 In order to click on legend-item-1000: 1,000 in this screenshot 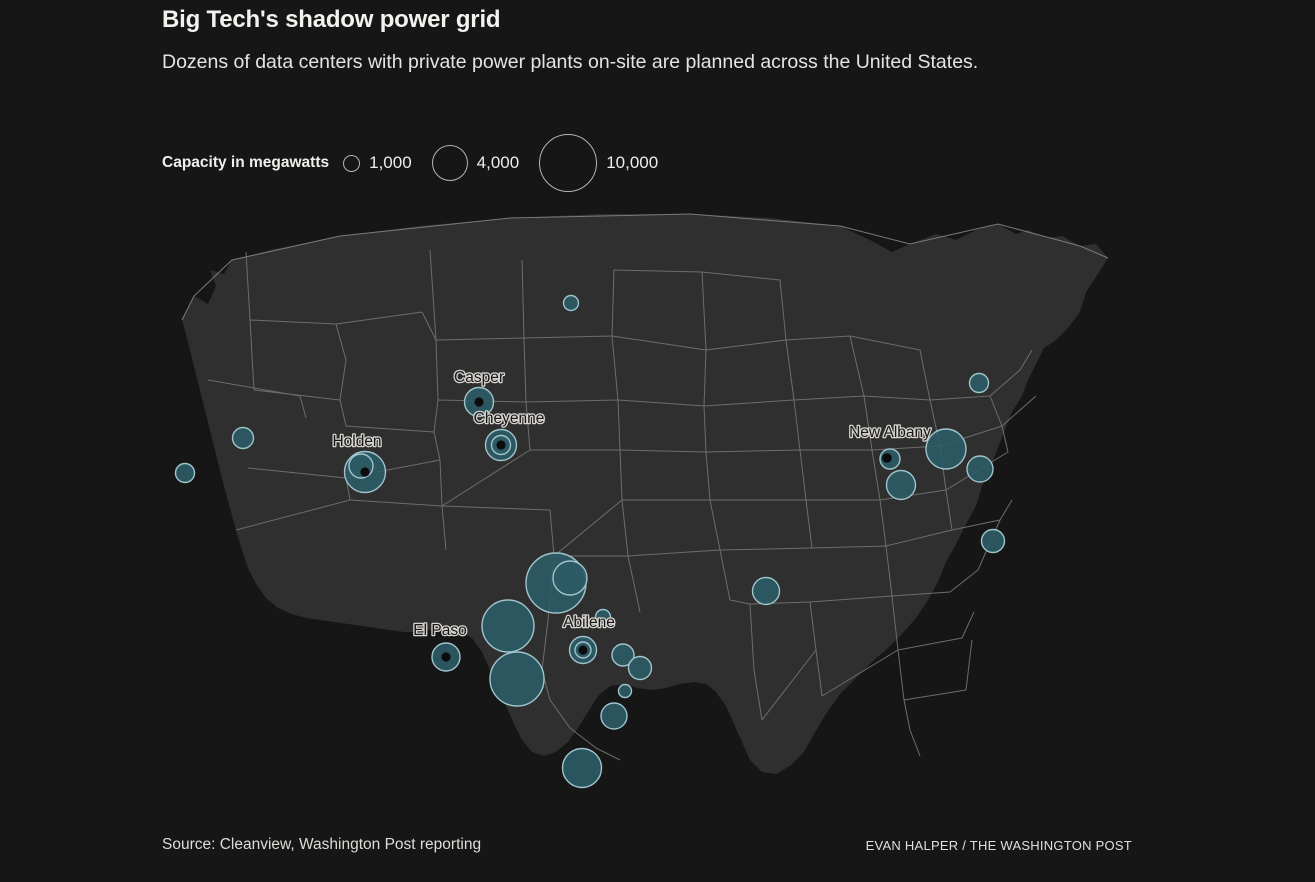, I will do `click(384, 163)`.